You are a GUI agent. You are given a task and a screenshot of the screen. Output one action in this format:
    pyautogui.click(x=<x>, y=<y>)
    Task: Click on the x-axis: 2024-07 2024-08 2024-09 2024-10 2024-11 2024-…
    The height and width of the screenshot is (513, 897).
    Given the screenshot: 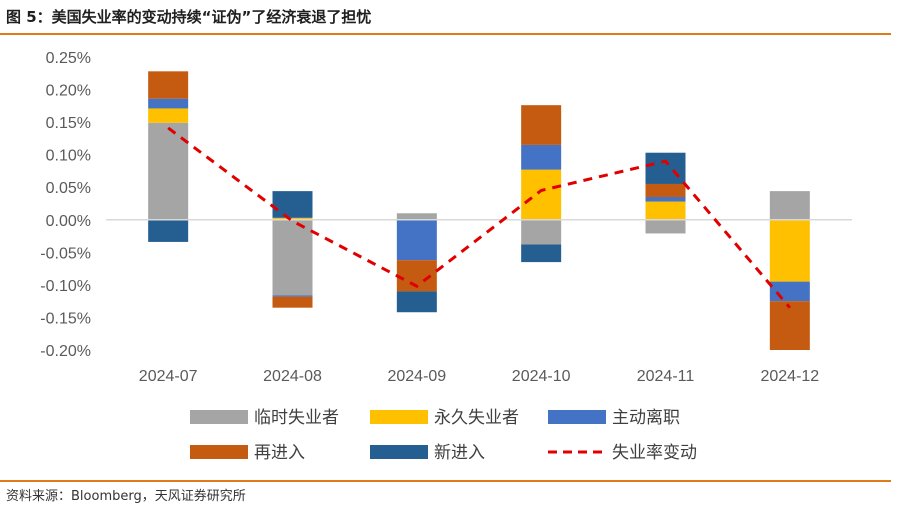 What is the action you would take?
    pyautogui.click(x=479, y=376)
    